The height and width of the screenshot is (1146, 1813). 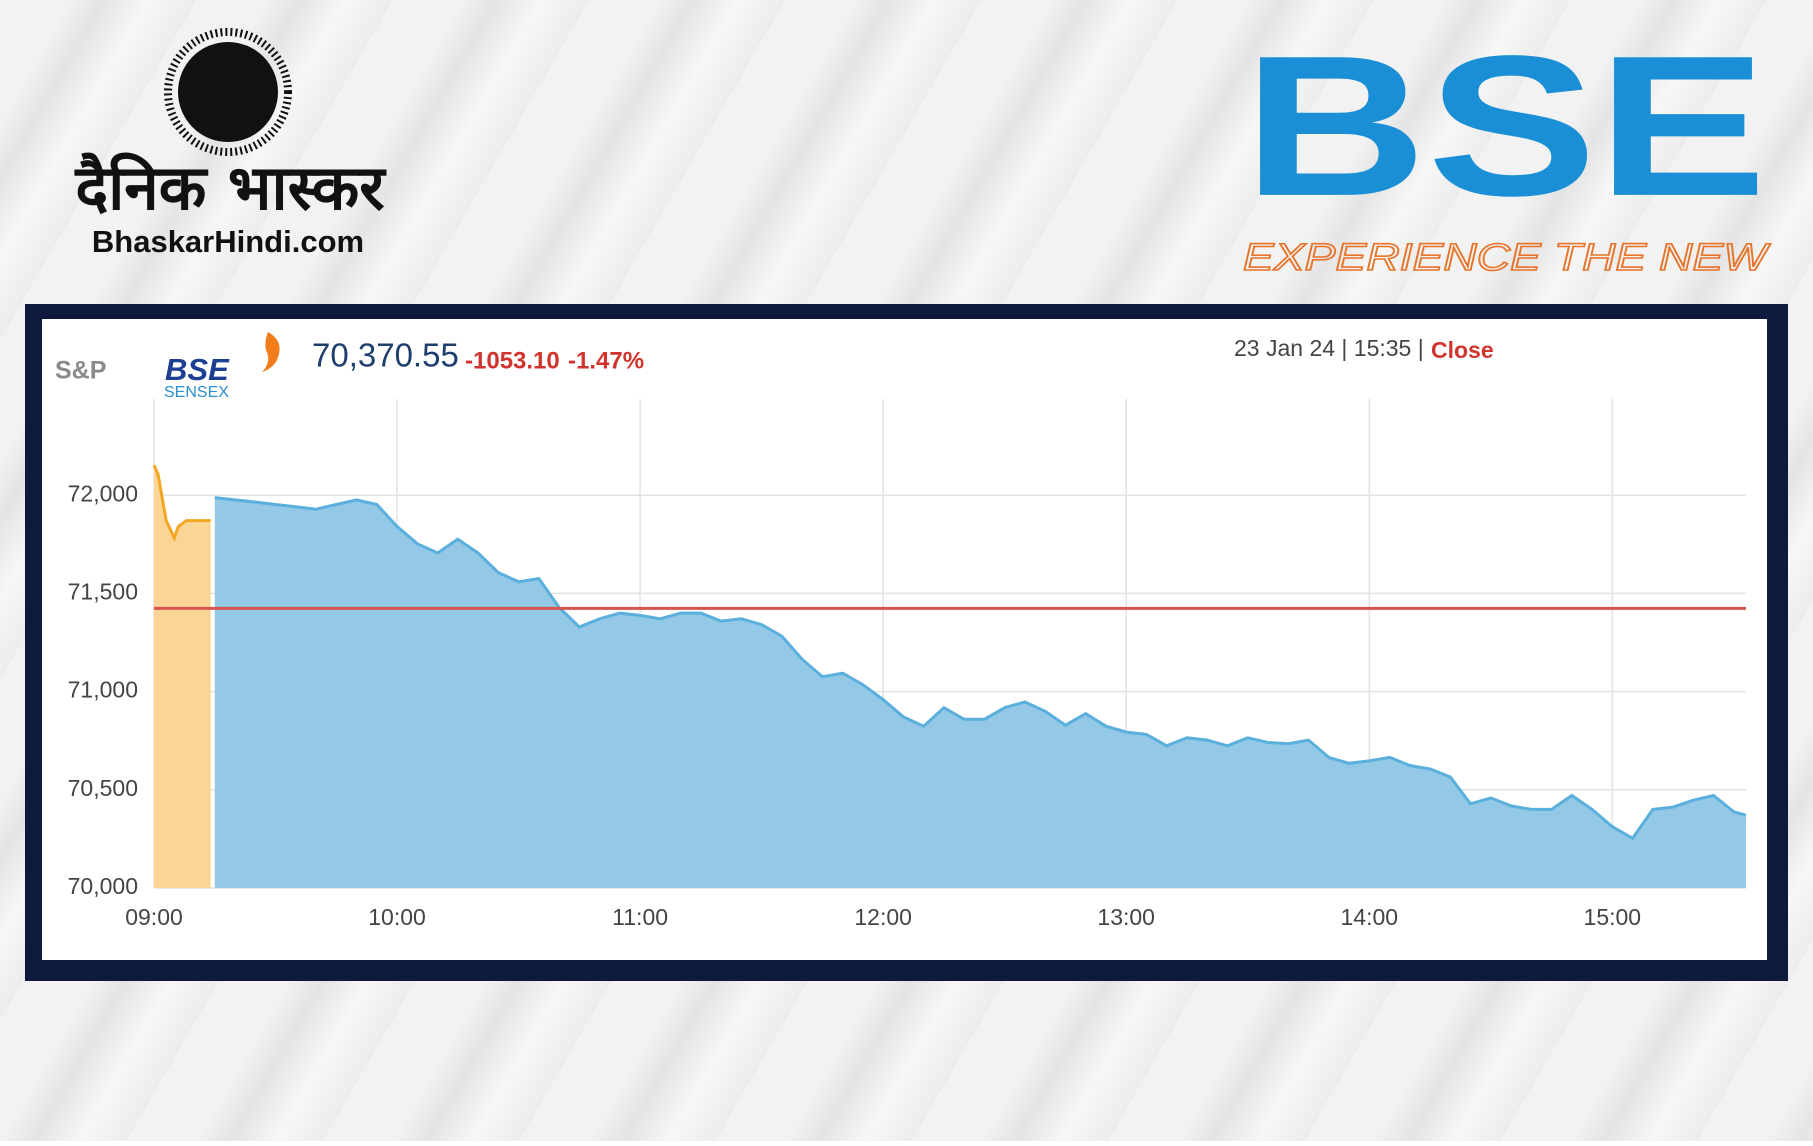 I want to click on brand-site: BhaskarHindi.com, so click(x=228, y=241).